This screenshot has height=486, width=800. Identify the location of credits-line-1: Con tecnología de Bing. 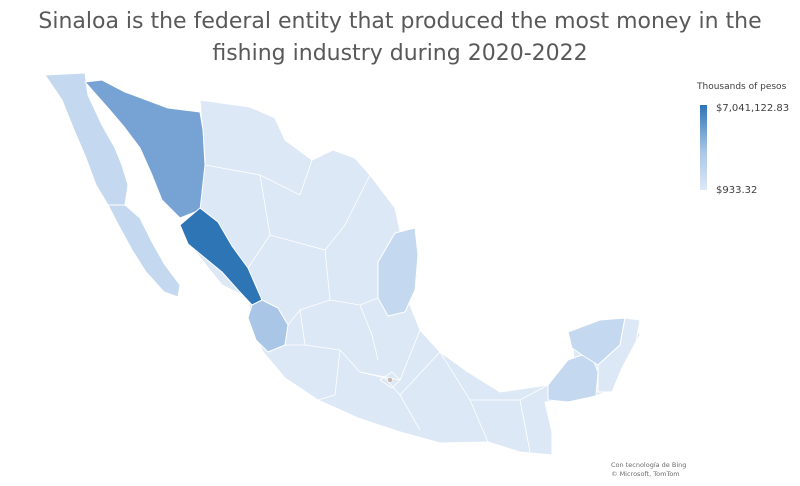
(649, 465).